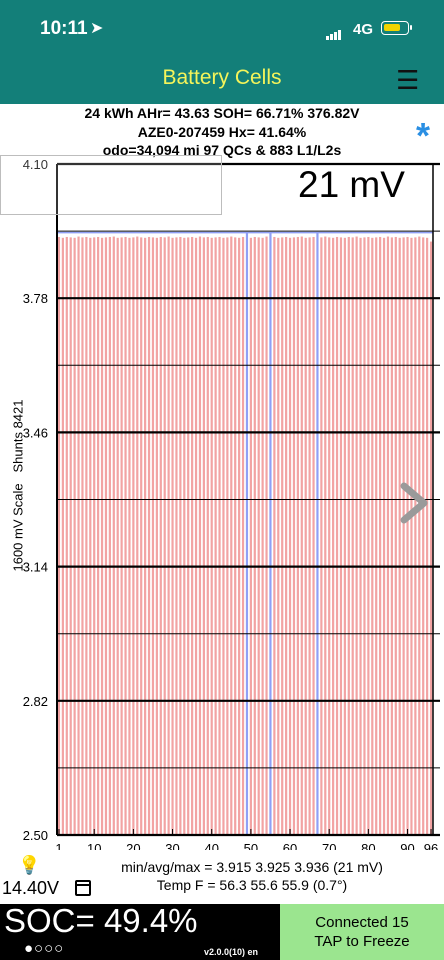 This screenshot has width=444, height=960. What do you see at coordinates (222, 150) in the screenshot?
I see `summary-line-3: odo=34,094 mi 97 QCs & 883 L1/L2s` at bounding box center [222, 150].